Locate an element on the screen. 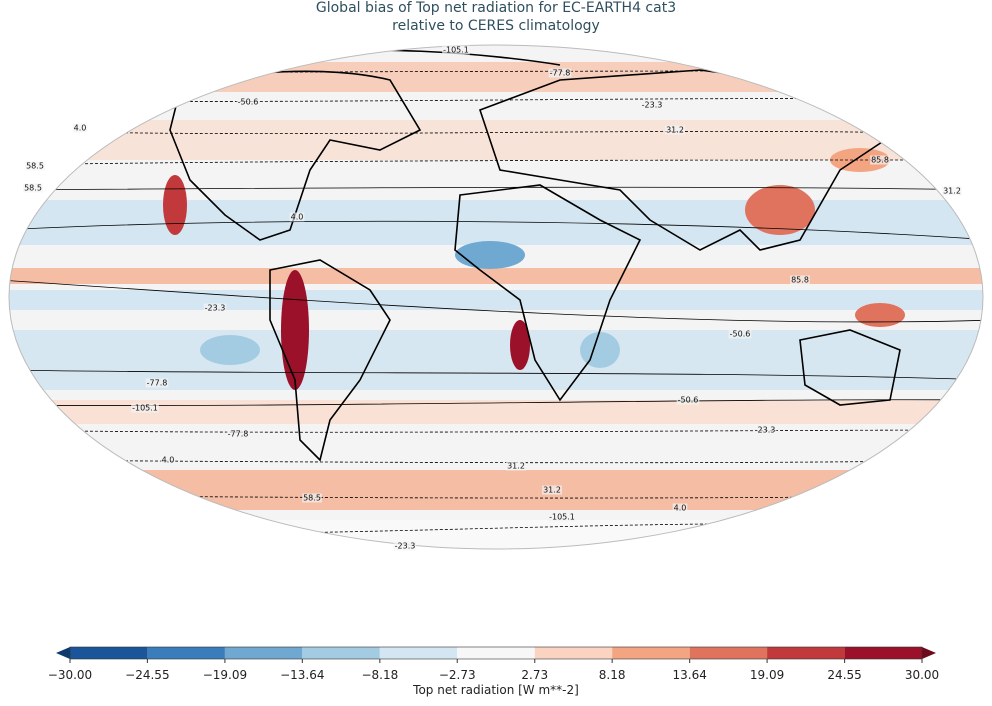 The image size is (992, 706). colorbar-tick-label: −19.09 is located at coordinates (225, 675).